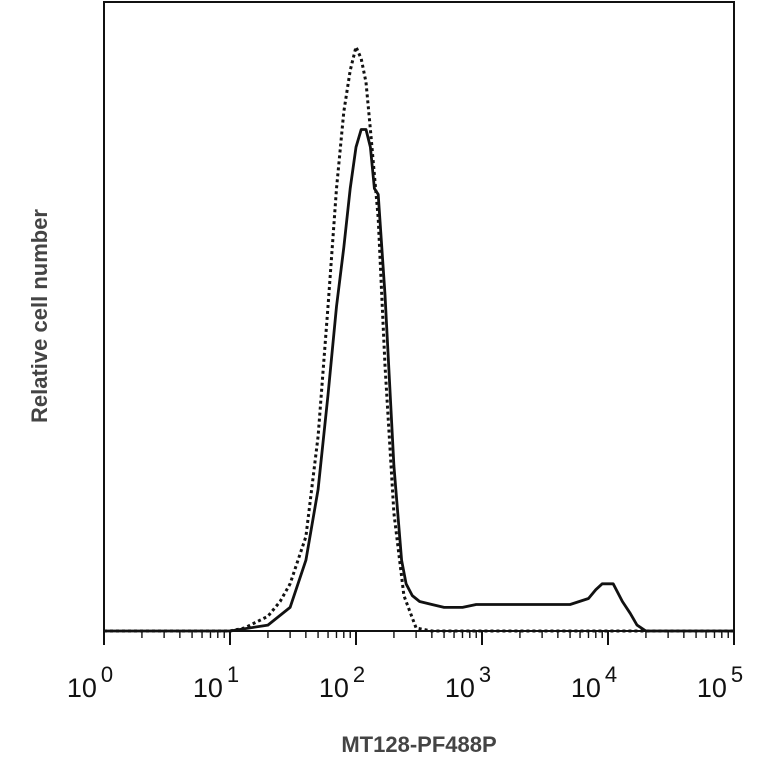  I want to click on x-tick-label: 10 3, so click(468, 682).